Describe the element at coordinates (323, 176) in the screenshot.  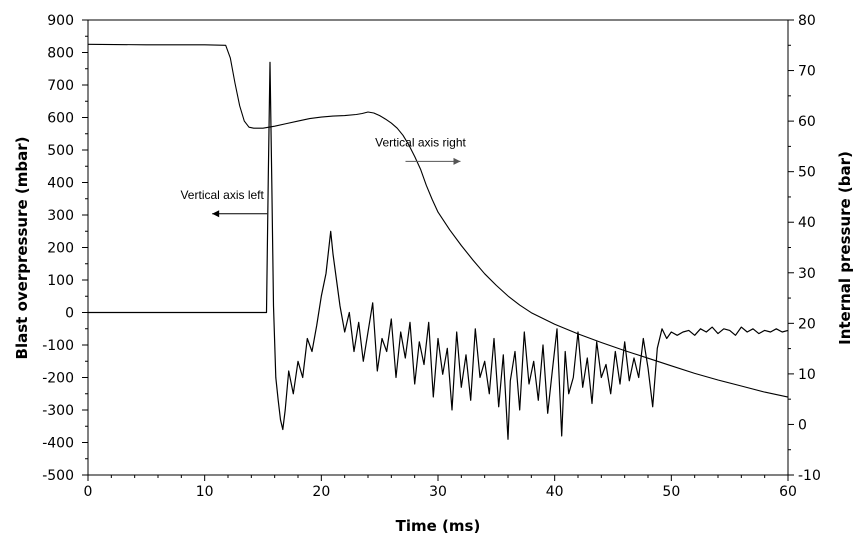
I see `annotations: Vertical axis left Vertical axis right` at that location.